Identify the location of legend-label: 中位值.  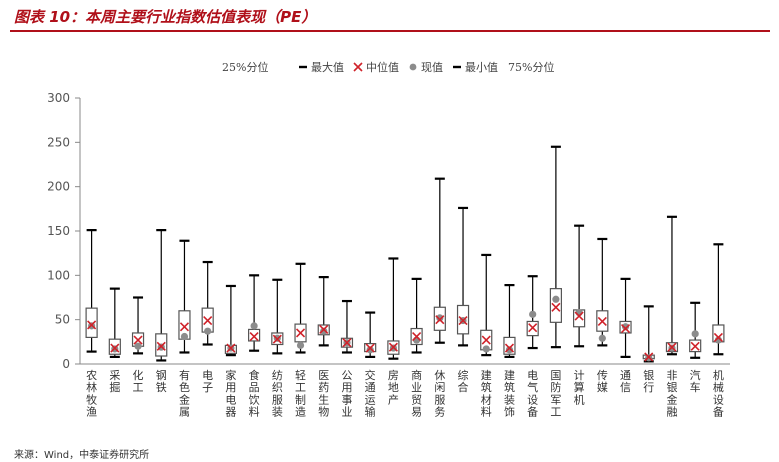
(382, 67).